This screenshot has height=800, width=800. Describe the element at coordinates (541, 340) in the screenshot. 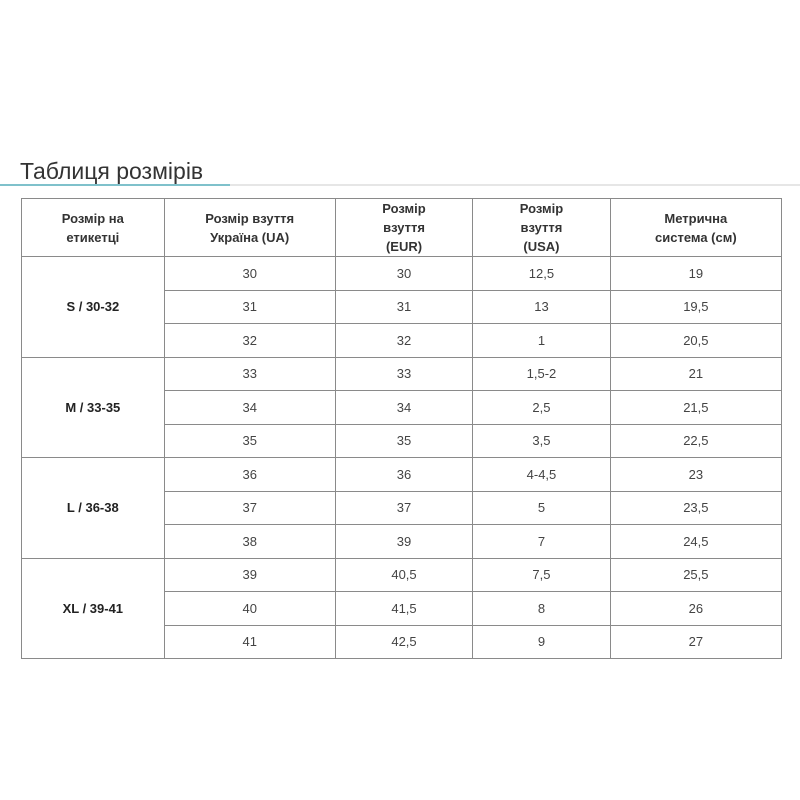

I see `table-cell: 1` at that location.